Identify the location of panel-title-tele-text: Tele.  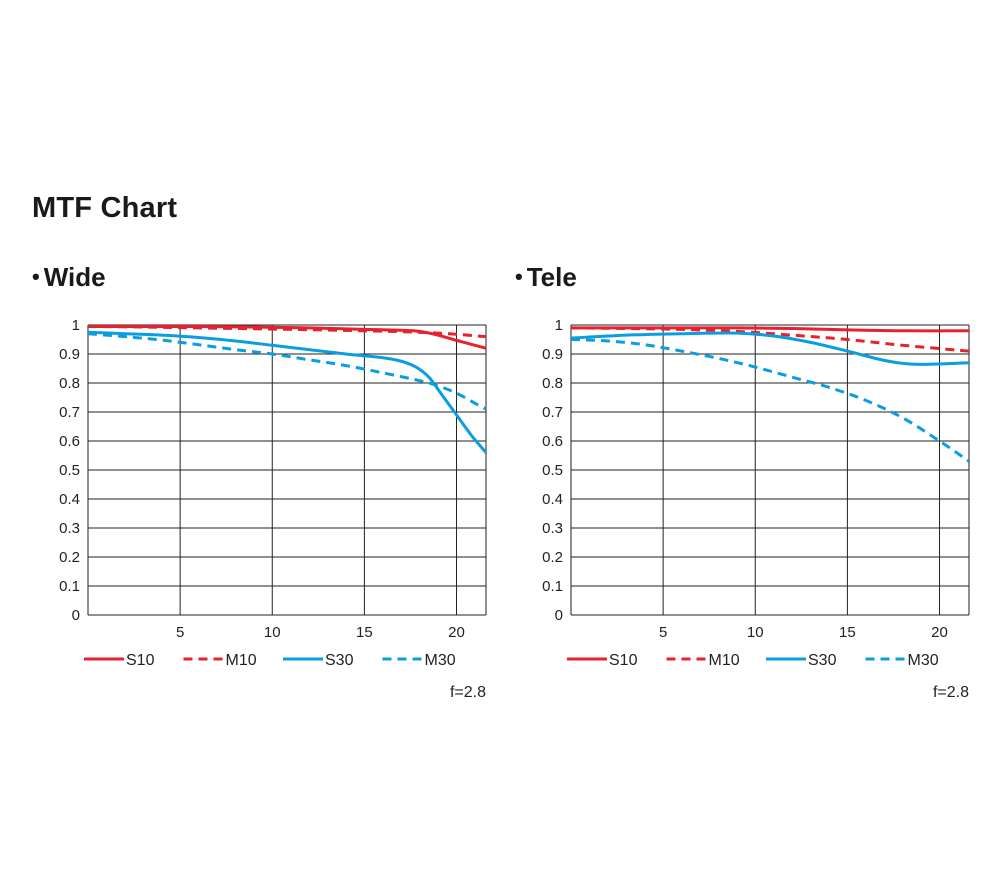
(551, 277).